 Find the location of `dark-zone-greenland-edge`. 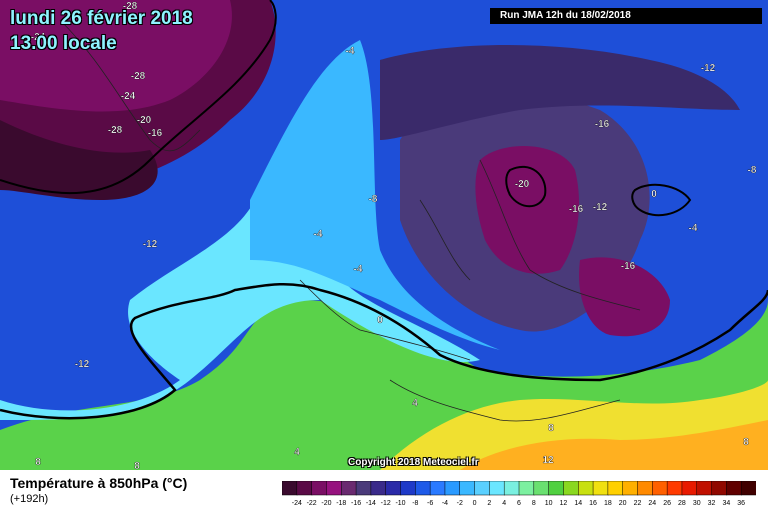

dark-zone-greenland-edge is located at coordinates (79, 160).